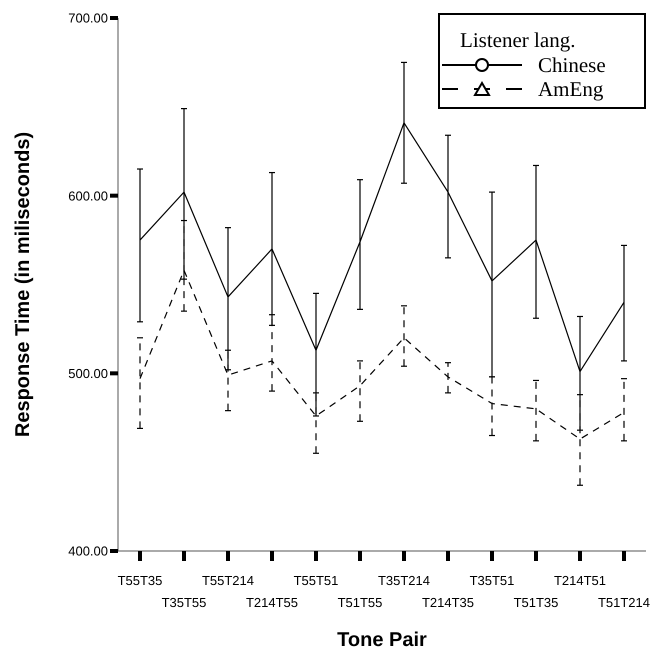  Describe the element at coordinates (140, 580) in the screenshot. I see `x-tick-label: T55T35` at that location.